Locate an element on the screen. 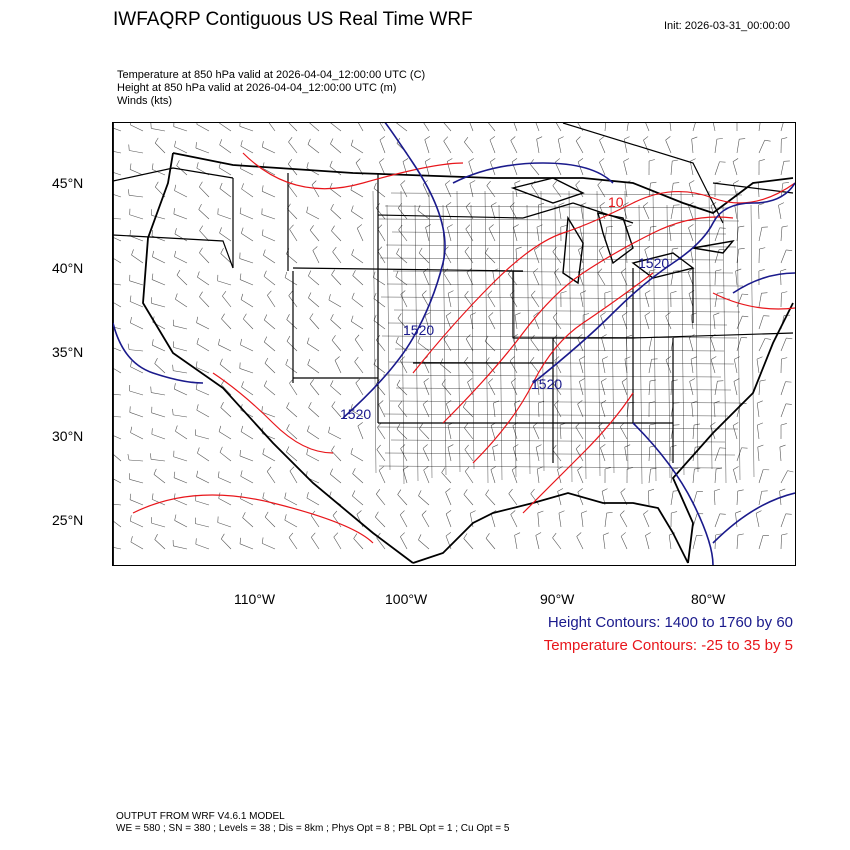  temperature-contour is located at coordinates (578, 453).